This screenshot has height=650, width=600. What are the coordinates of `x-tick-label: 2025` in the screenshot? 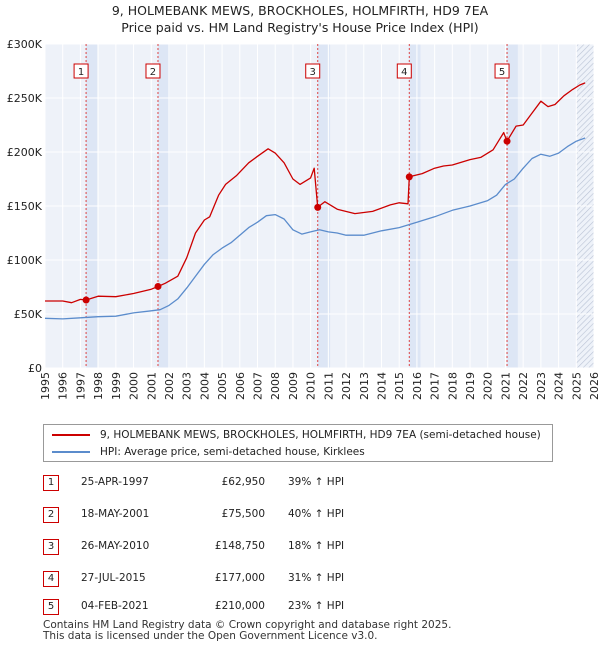 It's located at (576, 386).